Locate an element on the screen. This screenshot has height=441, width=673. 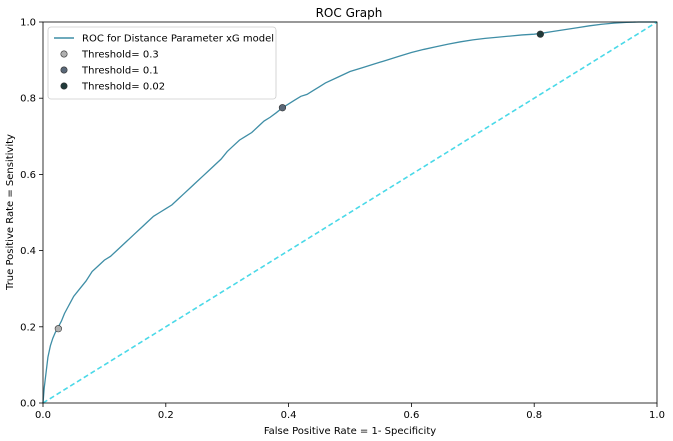
y-tick-label: 0.6 is located at coordinates (28, 175).